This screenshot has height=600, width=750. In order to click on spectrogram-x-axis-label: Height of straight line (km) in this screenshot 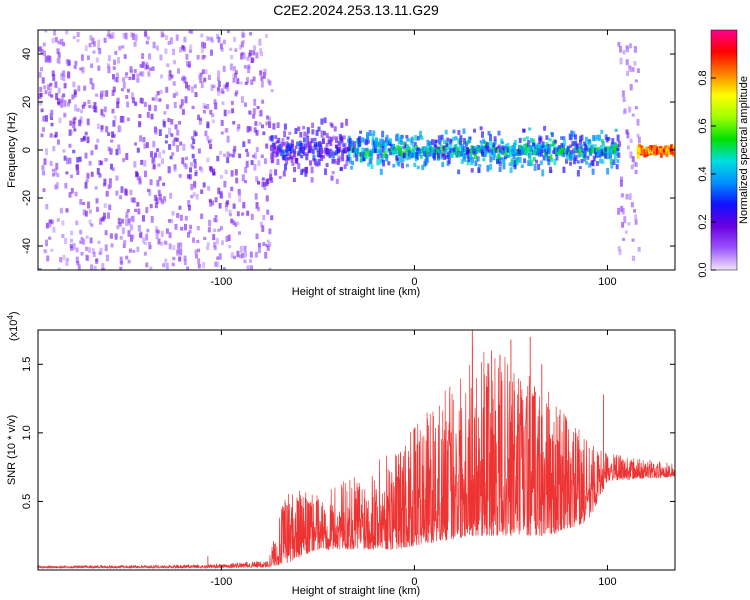, I will do `click(356, 292)`.